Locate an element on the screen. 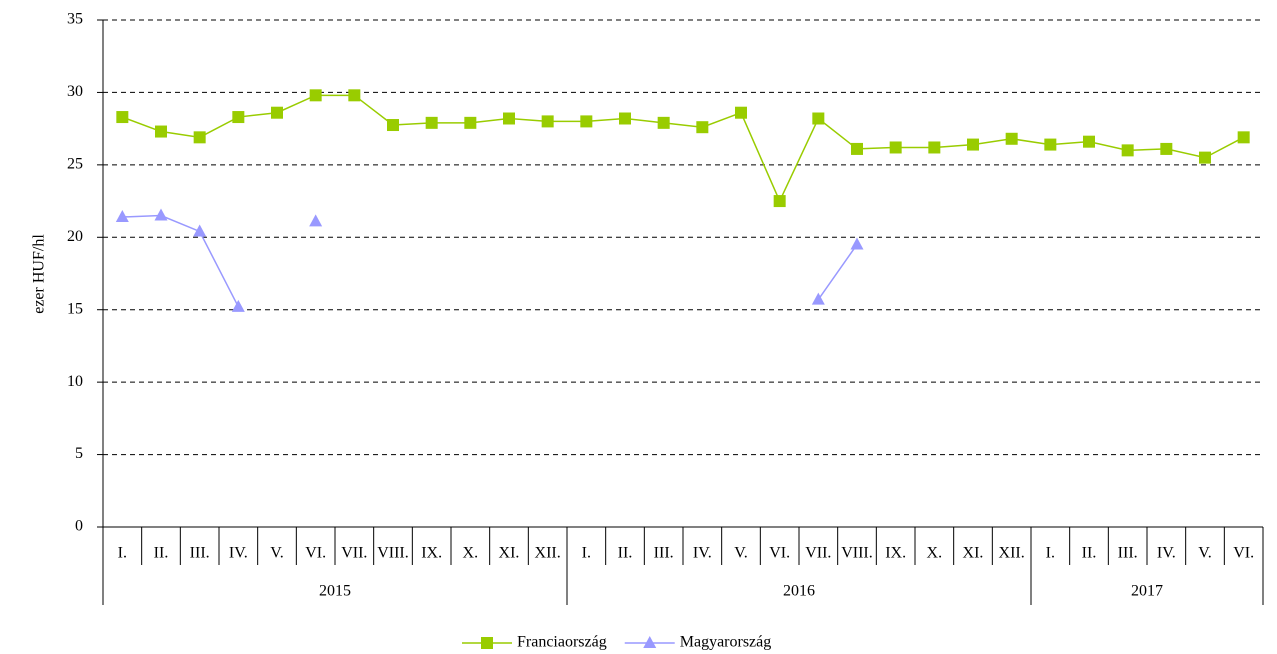  y-tick-label: 25 is located at coordinates (75, 164).